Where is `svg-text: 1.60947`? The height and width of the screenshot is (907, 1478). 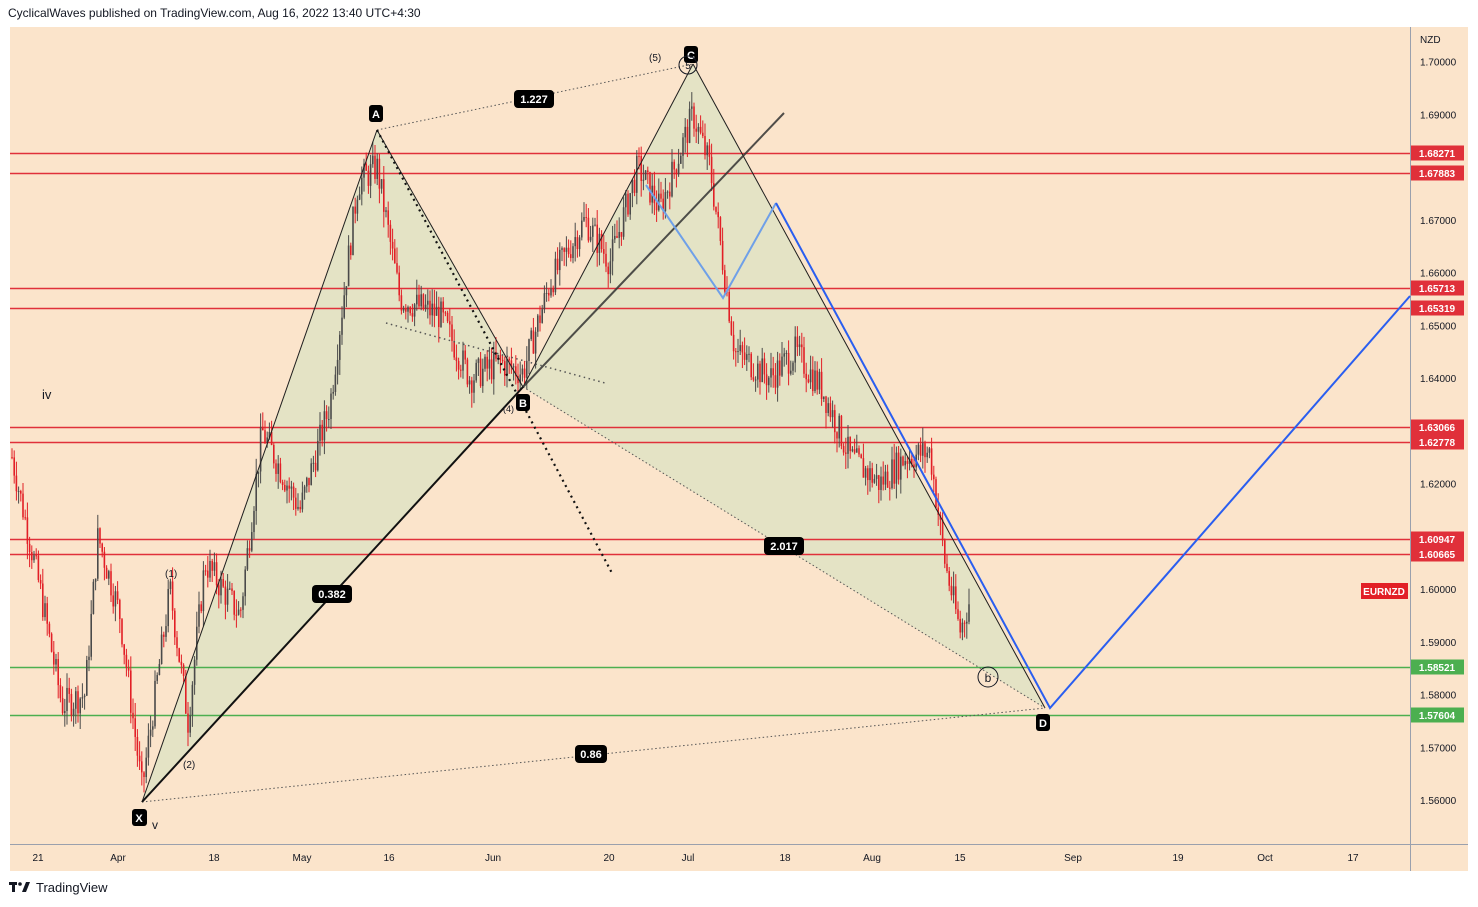
svg-text: 1.60947 is located at coordinates (1437, 540).